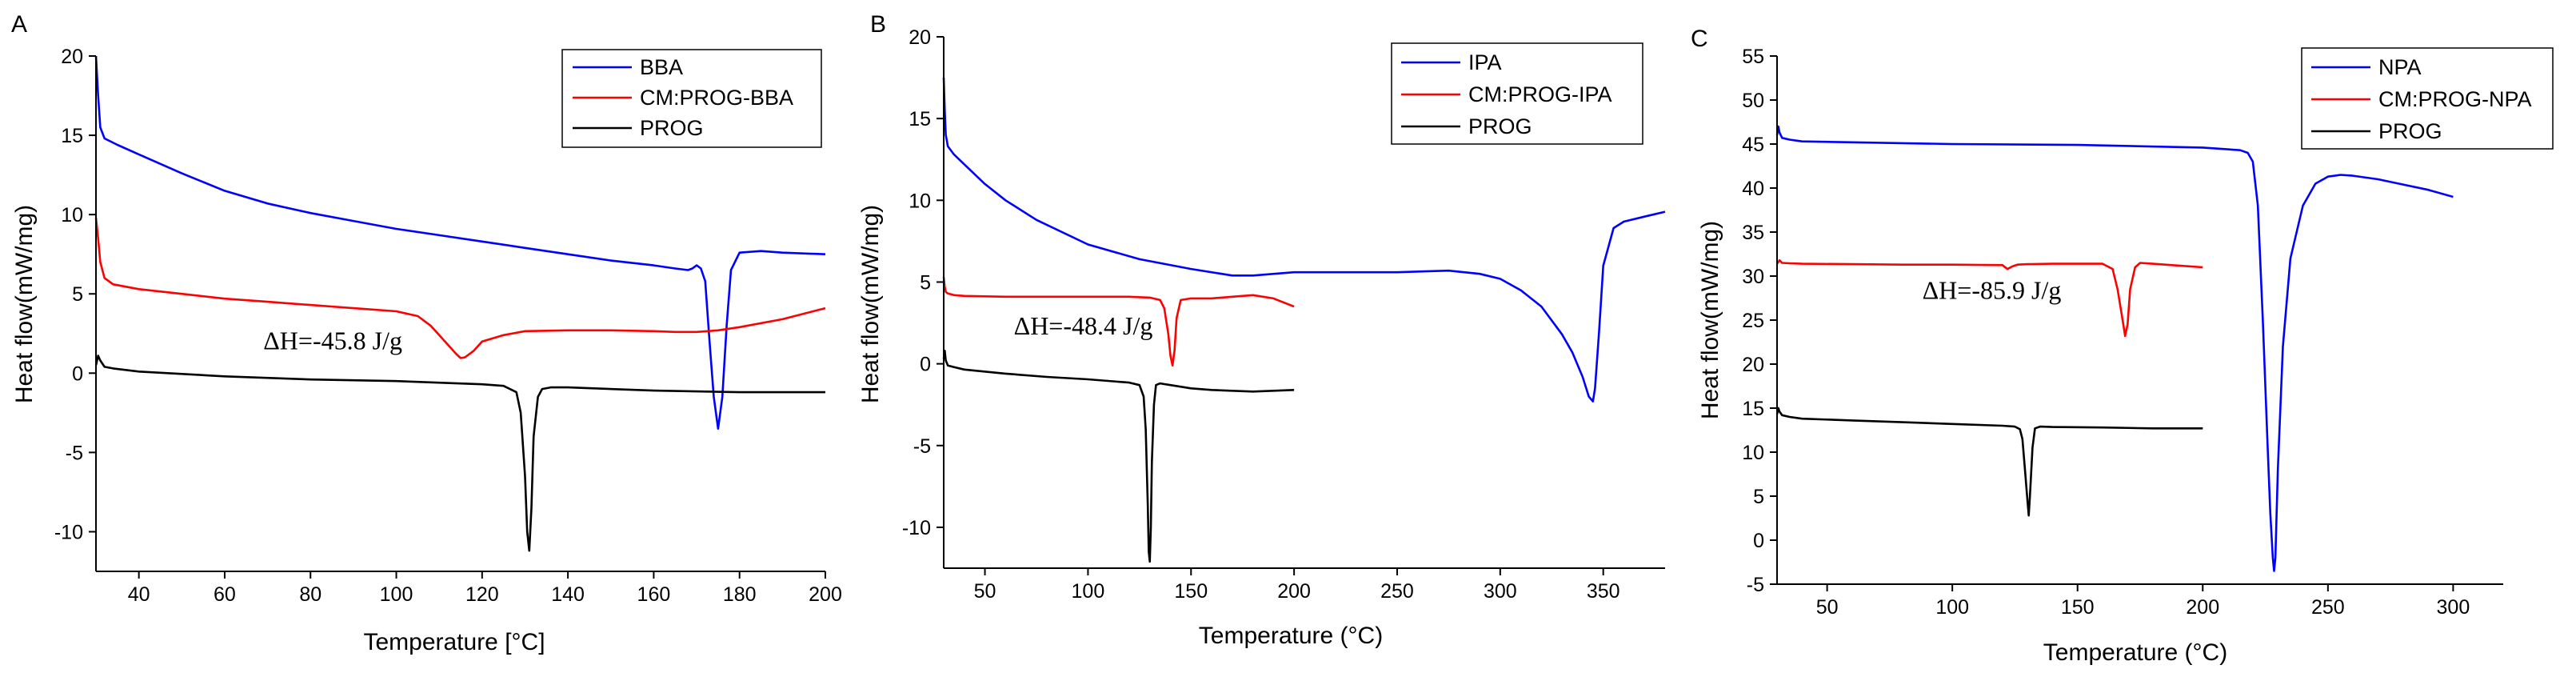 This screenshot has height=673, width=2576. I want to click on panel-b-legend-label-ipa: IPA, so click(1485, 62).